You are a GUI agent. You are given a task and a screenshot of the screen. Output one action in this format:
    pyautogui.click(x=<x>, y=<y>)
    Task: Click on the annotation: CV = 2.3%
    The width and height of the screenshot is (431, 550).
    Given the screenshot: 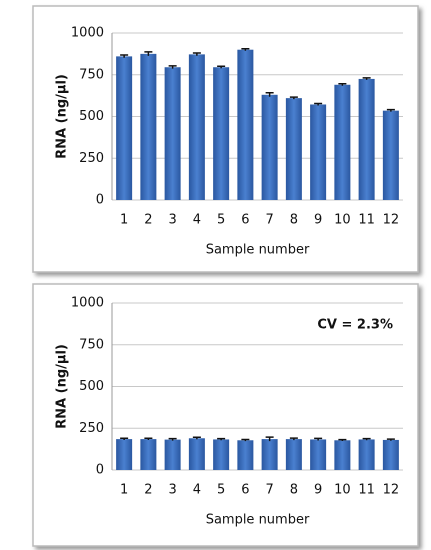 What is the action you would take?
    pyautogui.click(x=355, y=325)
    